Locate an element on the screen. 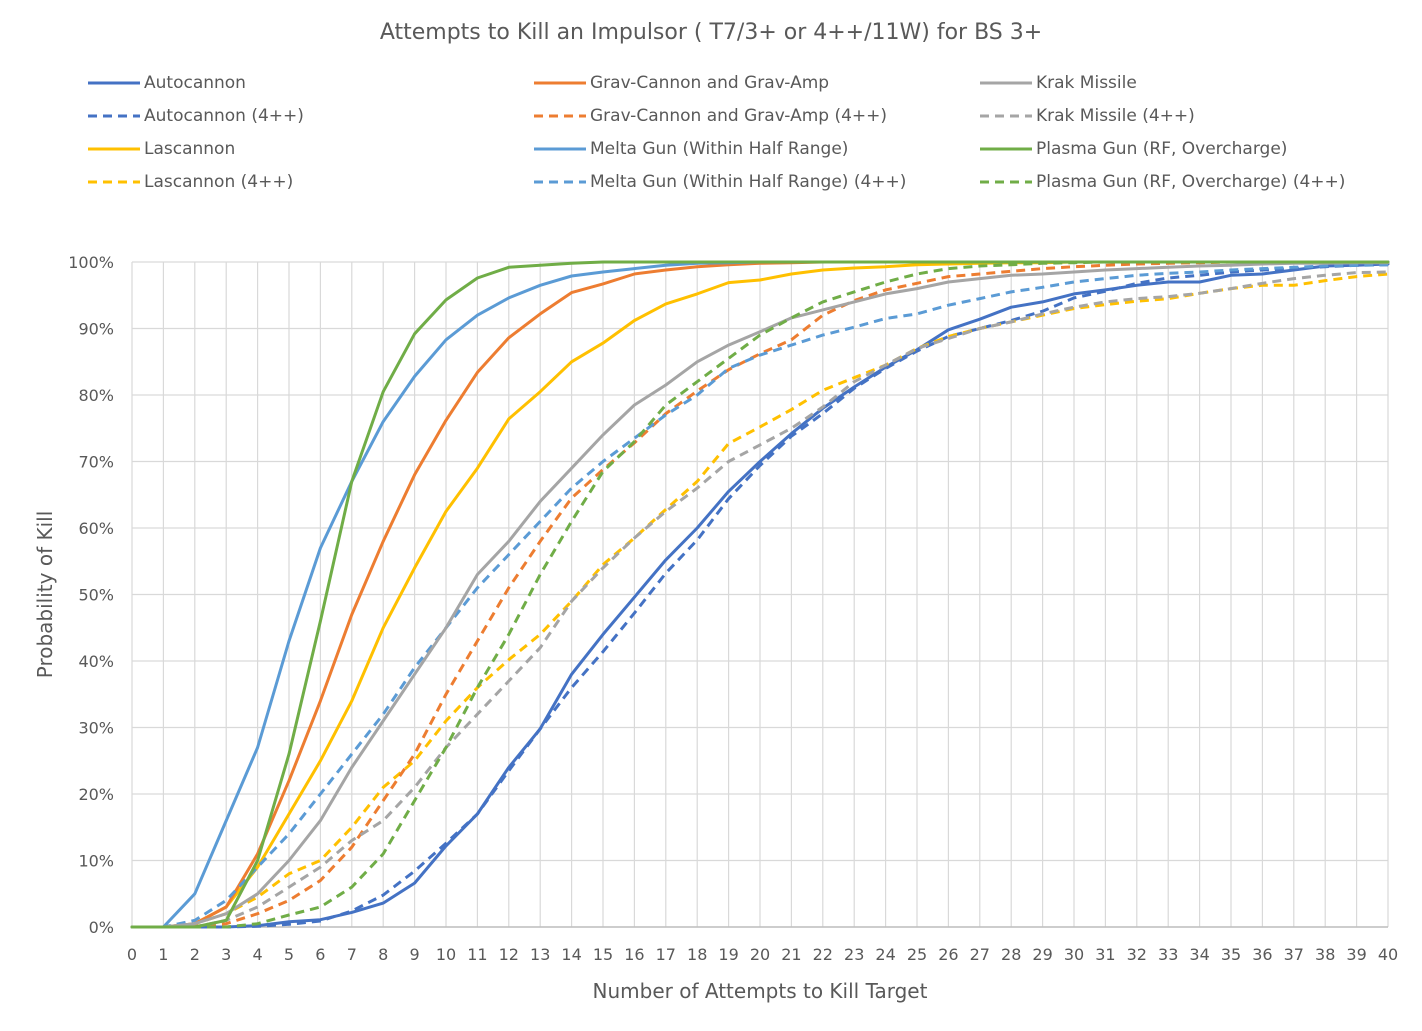 The image size is (1422, 1031). legend-item-lascannon-4: Lascannon (4++) is located at coordinates (189, 182).